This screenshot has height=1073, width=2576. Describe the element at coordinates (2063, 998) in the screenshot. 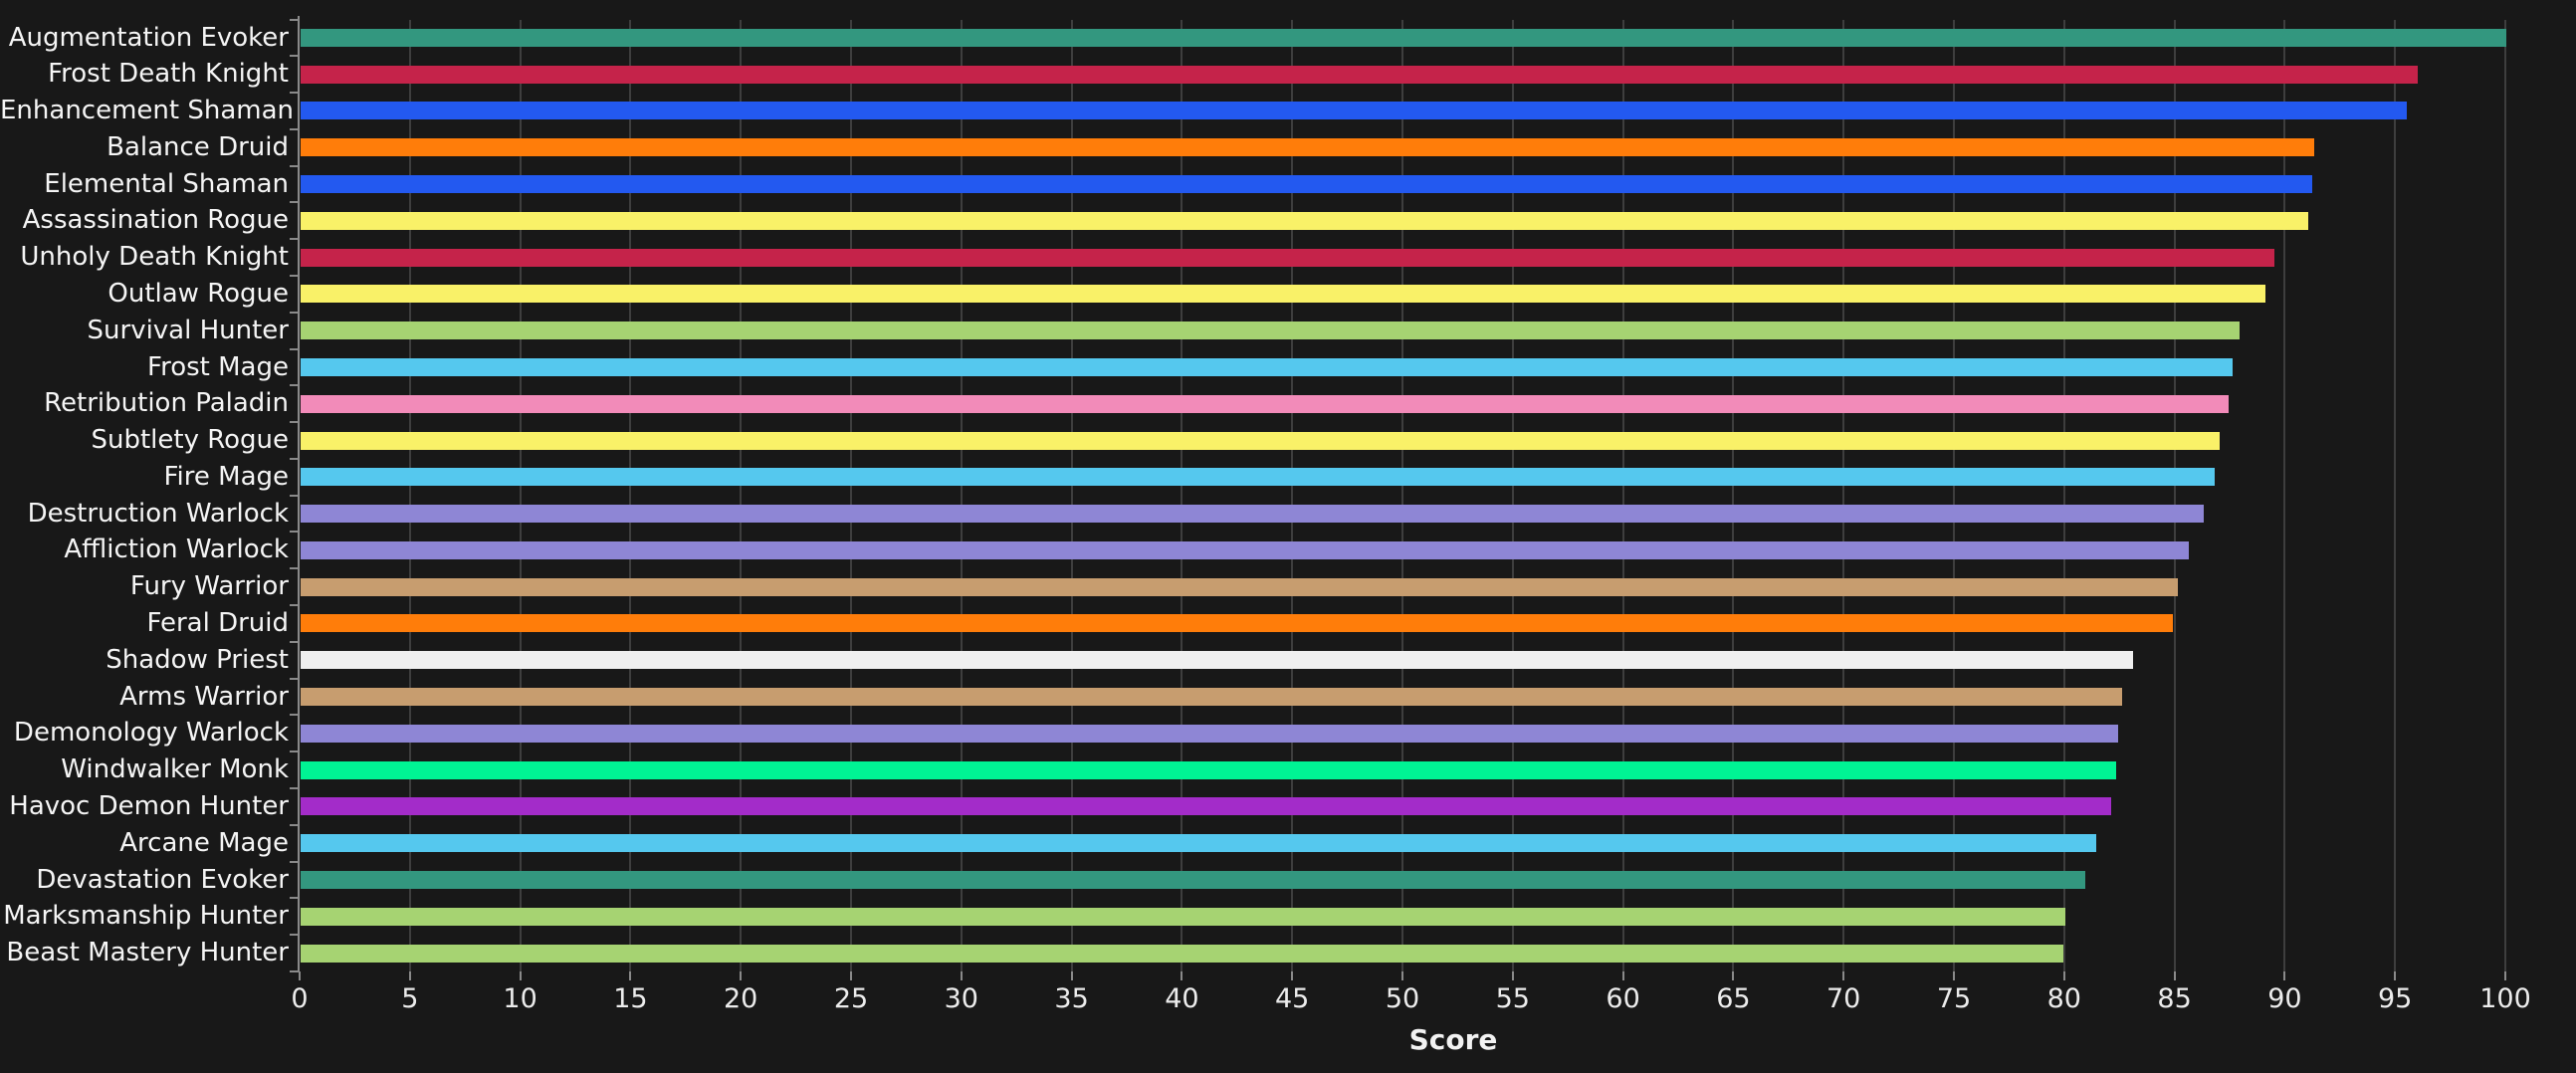

I see `x-tick-label: 80` at that location.